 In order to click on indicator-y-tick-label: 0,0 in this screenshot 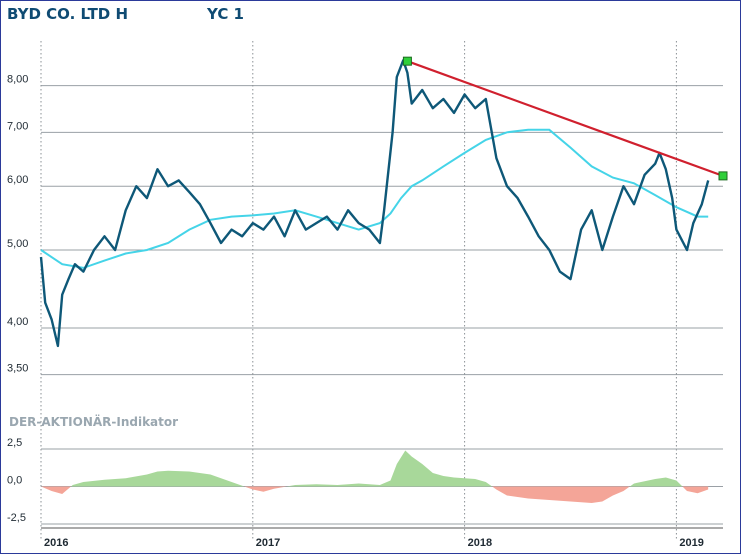, I will do `click(14, 481)`.